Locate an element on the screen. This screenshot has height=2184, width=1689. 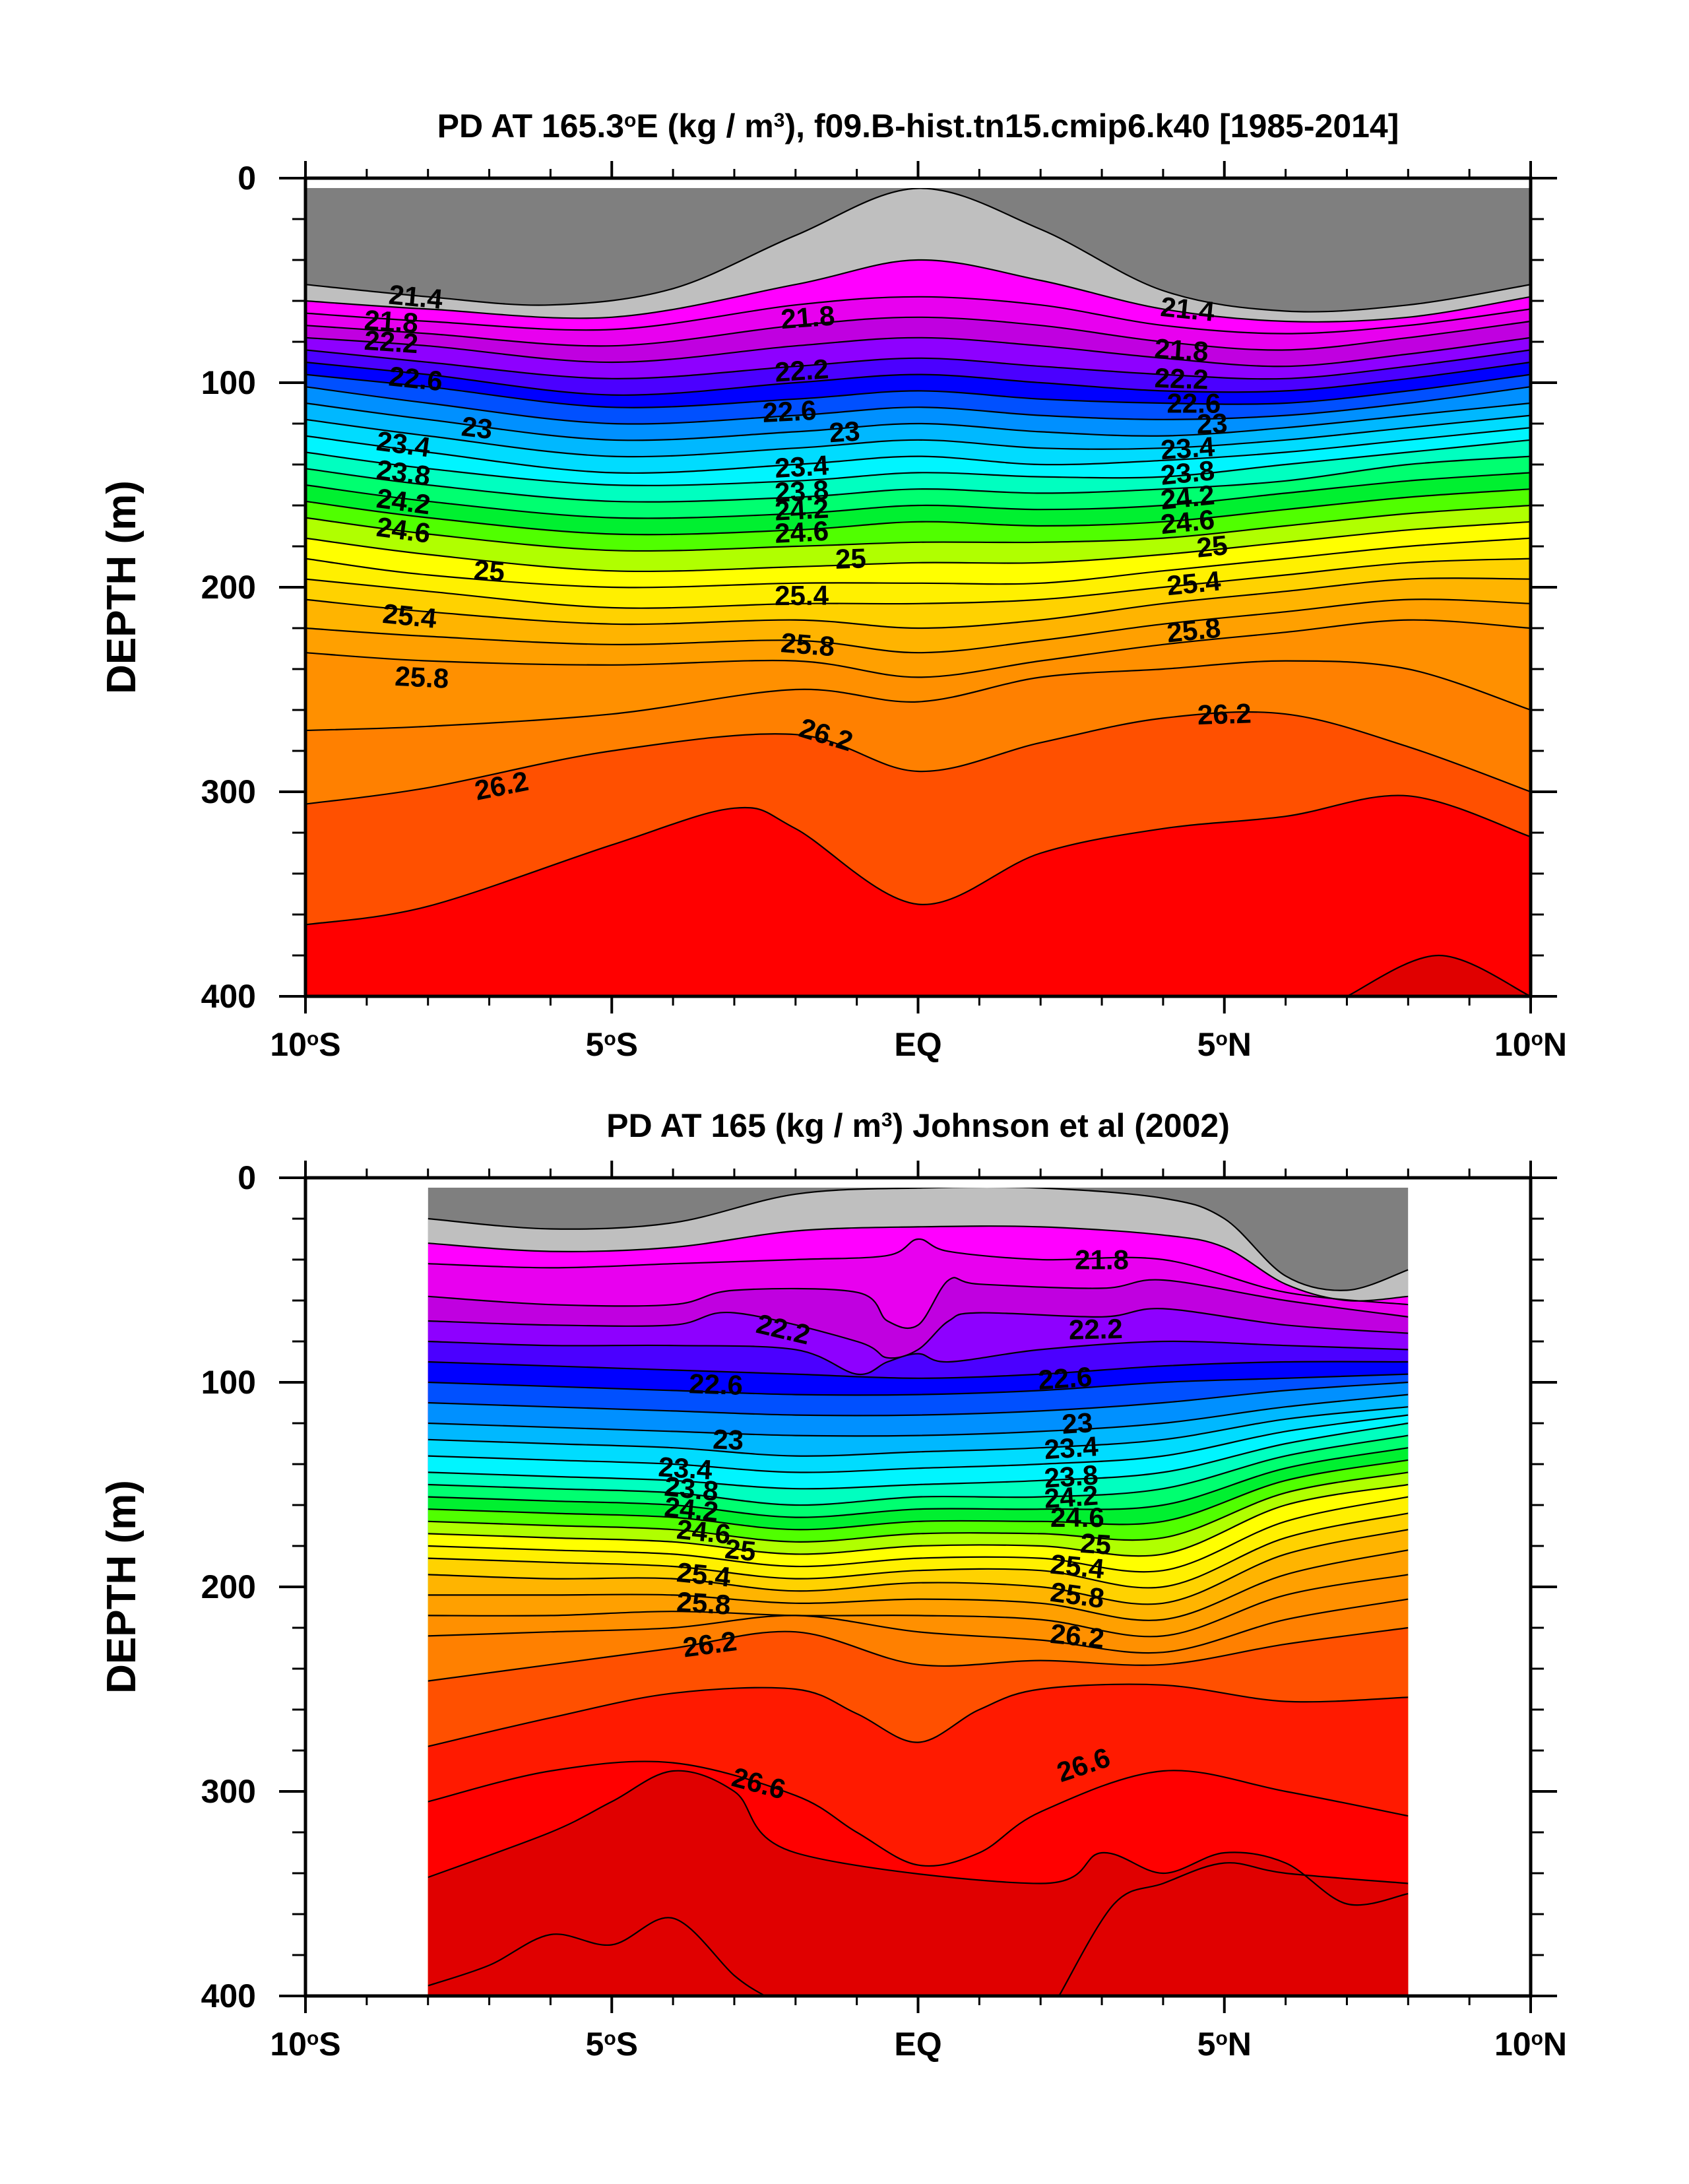
contour-label: 21.4 is located at coordinates (416, 297).